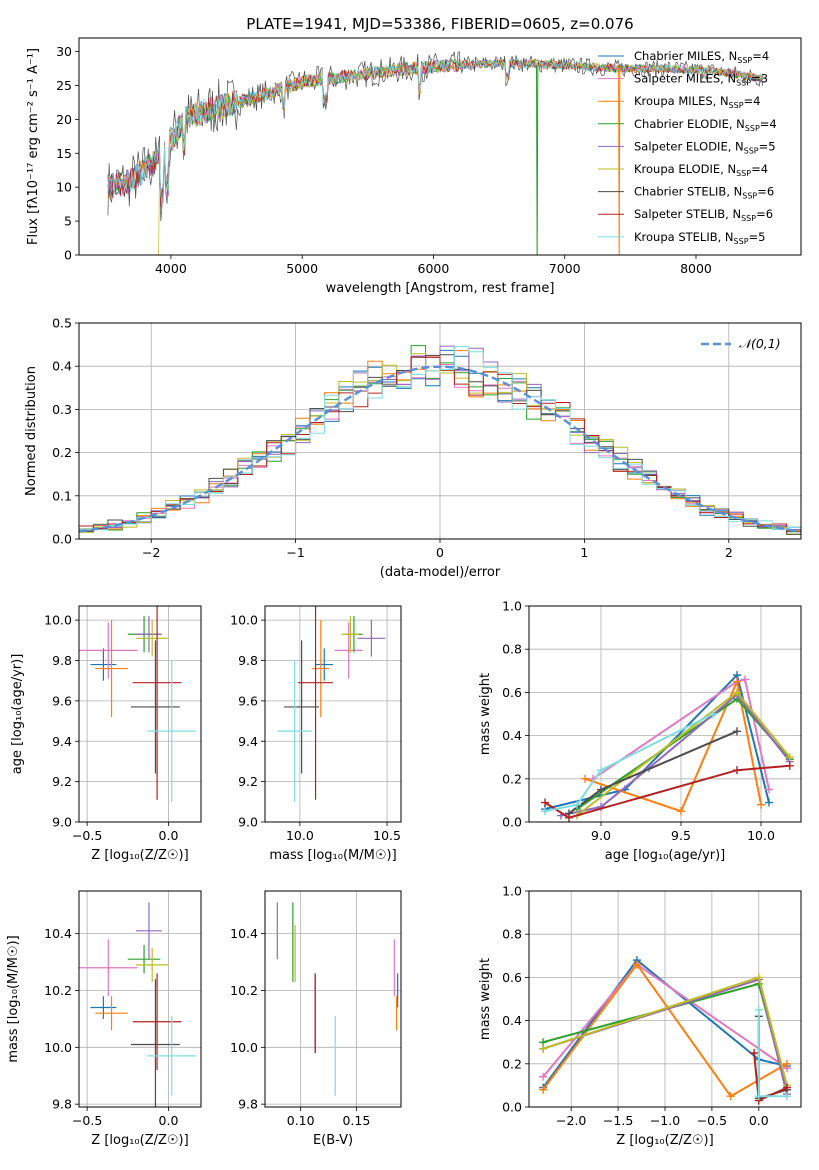 The height and width of the screenshot is (1170, 819). I want to click on histogram-step, so click(440, 439).